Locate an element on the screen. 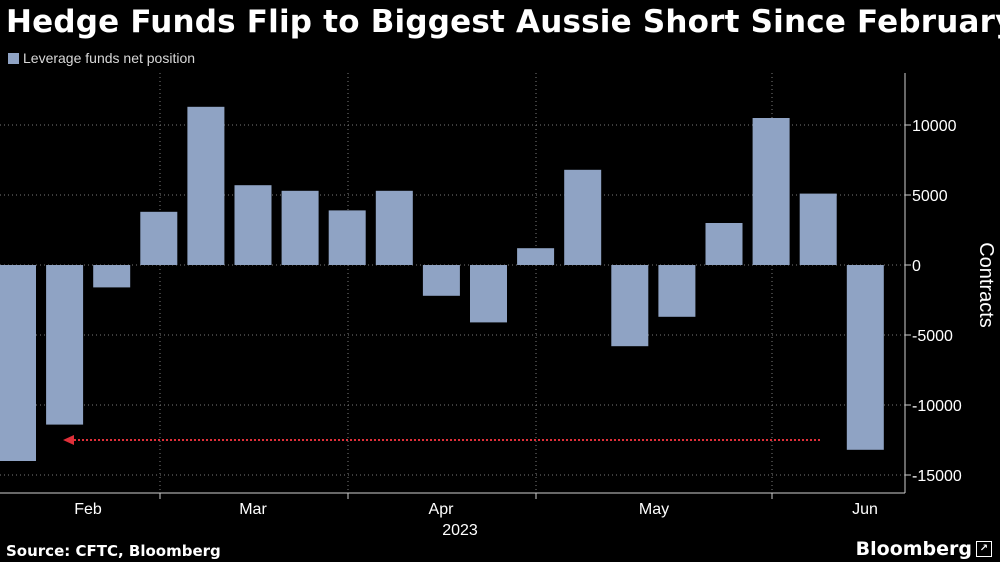 The width and height of the screenshot is (1000, 562). legend: Leverage funds net position is located at coordinates (101, 58).